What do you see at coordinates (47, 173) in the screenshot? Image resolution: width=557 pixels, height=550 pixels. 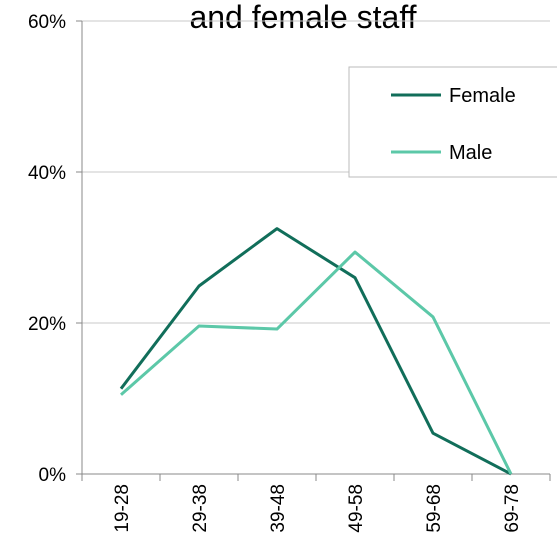 I see `y-tick-label: 40%` at bounding box center [47, 173].